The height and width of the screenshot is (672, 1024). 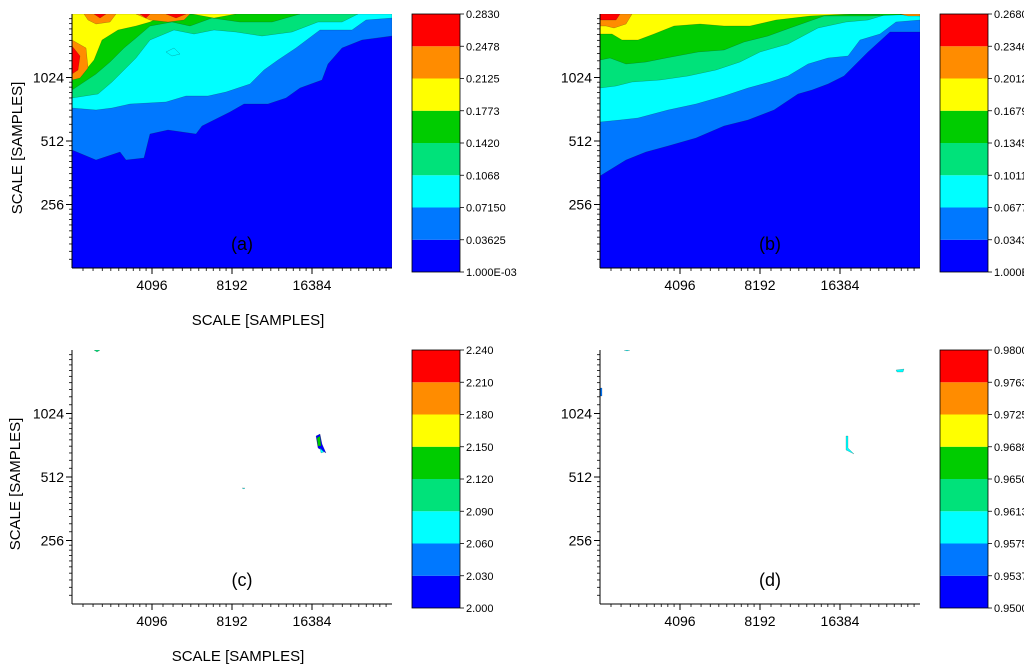 I want to click on panel-label: (d), so click(x=770, y=580).